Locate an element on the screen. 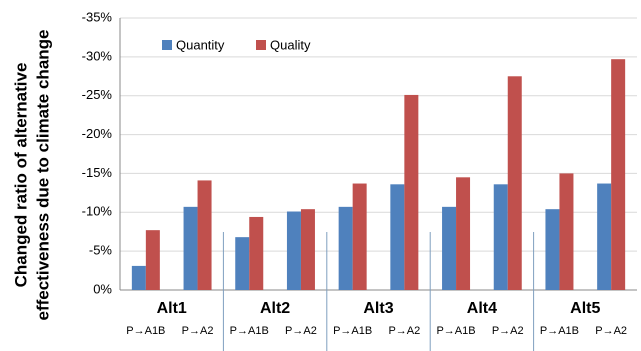 The height and width of the screenshot is (351, 641). group-label: Alt1 is located at coordinates (172, 308).